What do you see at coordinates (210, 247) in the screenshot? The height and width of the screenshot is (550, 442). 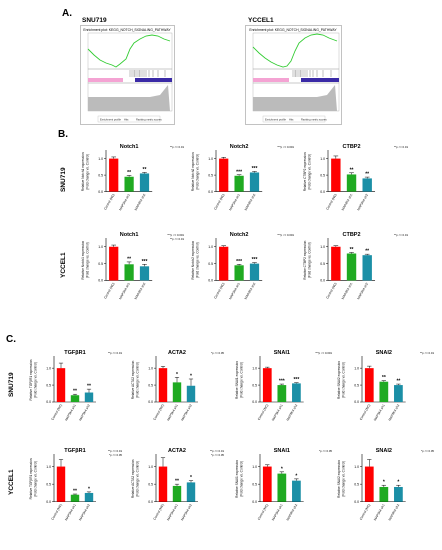 I see `y-tick-label: 1.0` at bounding box center [210, 247].